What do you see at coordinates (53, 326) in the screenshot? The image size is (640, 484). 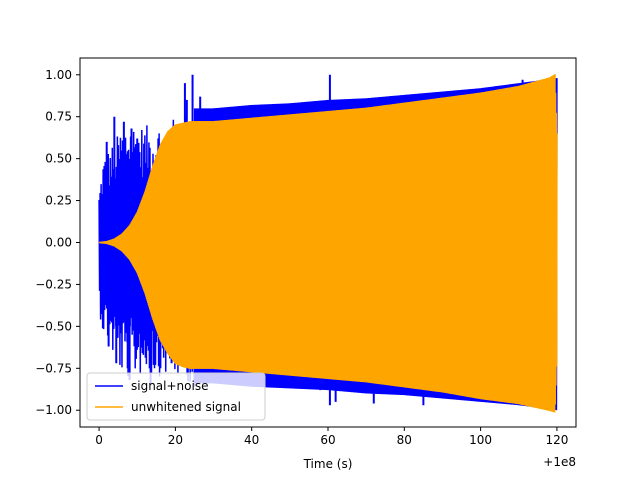 I see `y-tick-label: −0.50` at bounding box center [53, 326].